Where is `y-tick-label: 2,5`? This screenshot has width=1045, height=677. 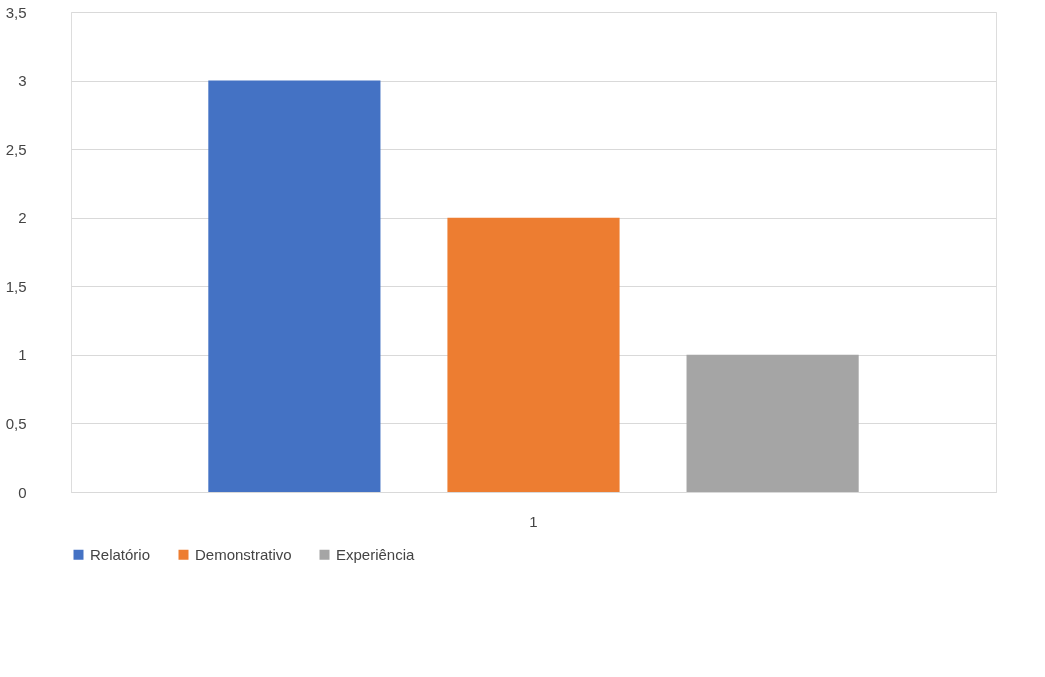 y-tick-label: 2,5 is located at coordinates (16, 149).